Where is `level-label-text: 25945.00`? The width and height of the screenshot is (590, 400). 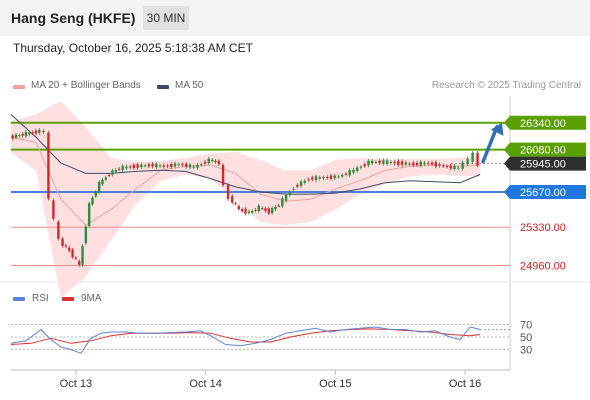 level-label-text: 25945.00 is located at coordinates (543, 165).